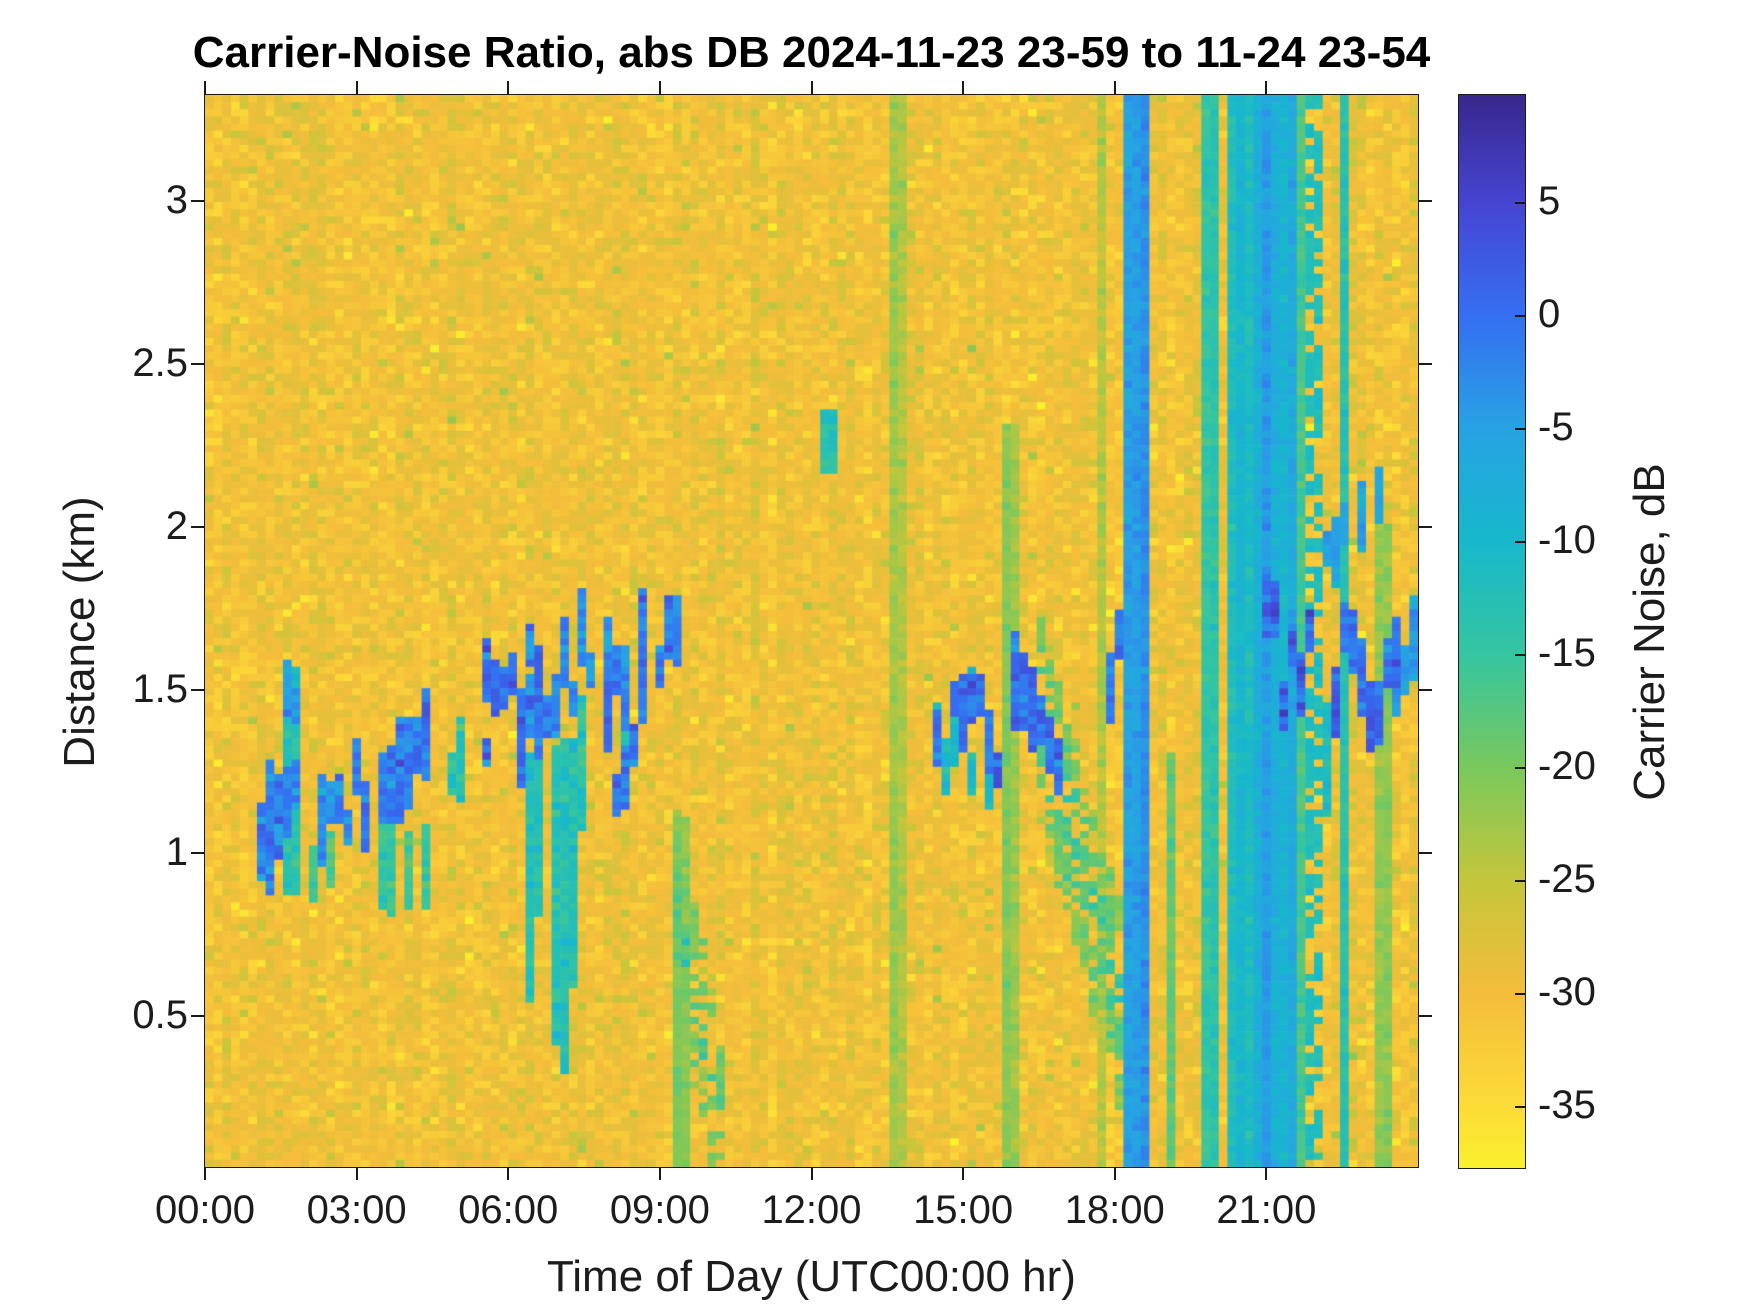 The width and height of the screenshot is (1750, 1313). What do you see at coordinates (1567, 1104) in the screenshot?
I see `colorbar-tick-label: -35` at bounding box center [1567, 1104].